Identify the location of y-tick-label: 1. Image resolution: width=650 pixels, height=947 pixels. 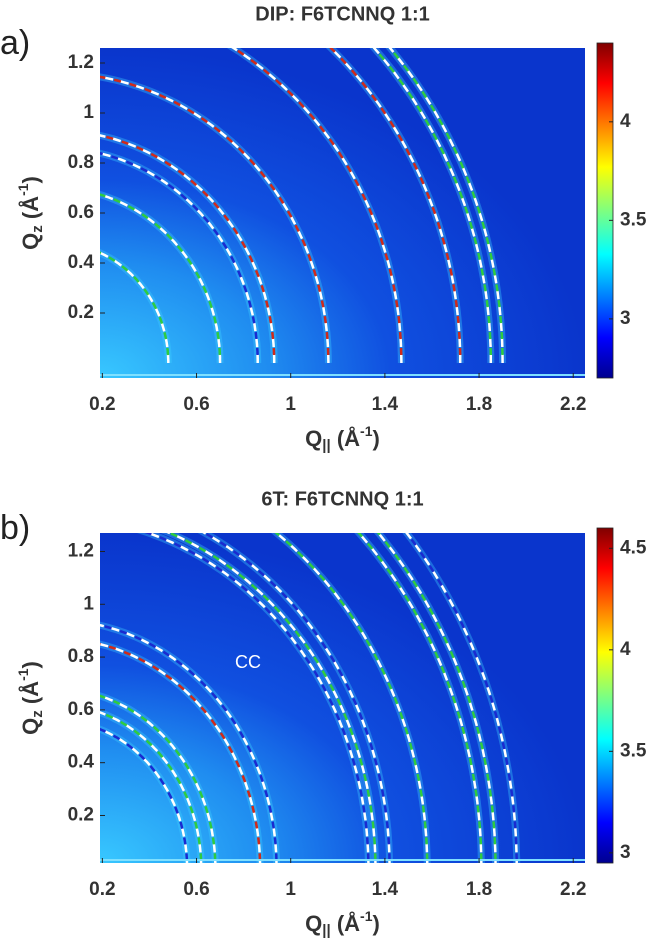
(88, 603).